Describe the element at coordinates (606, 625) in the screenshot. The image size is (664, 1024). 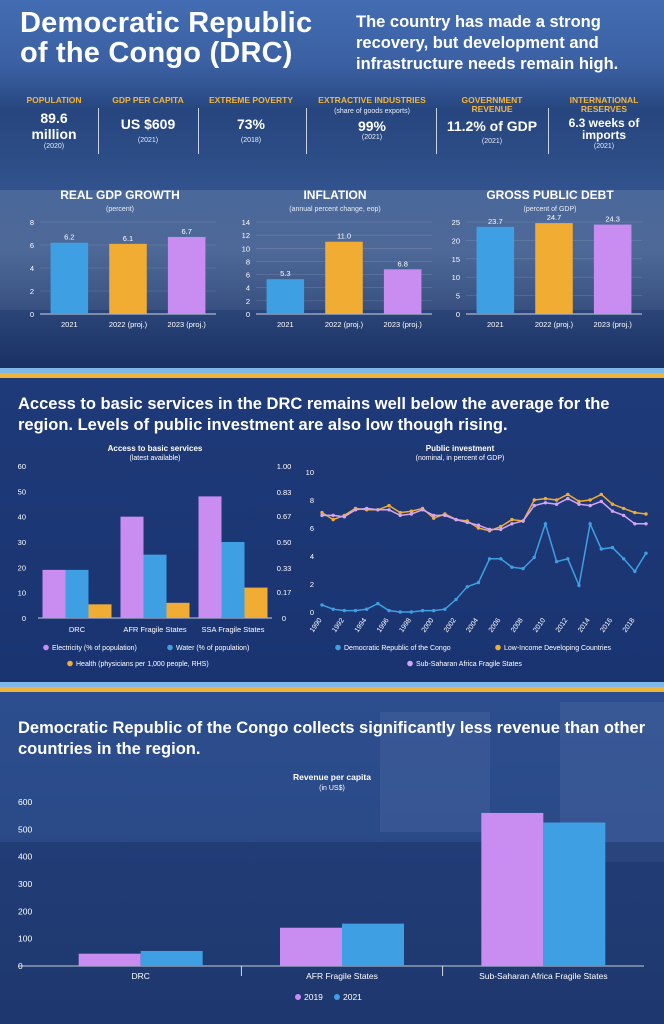
I see `x-tick-label: 2016` at that location.